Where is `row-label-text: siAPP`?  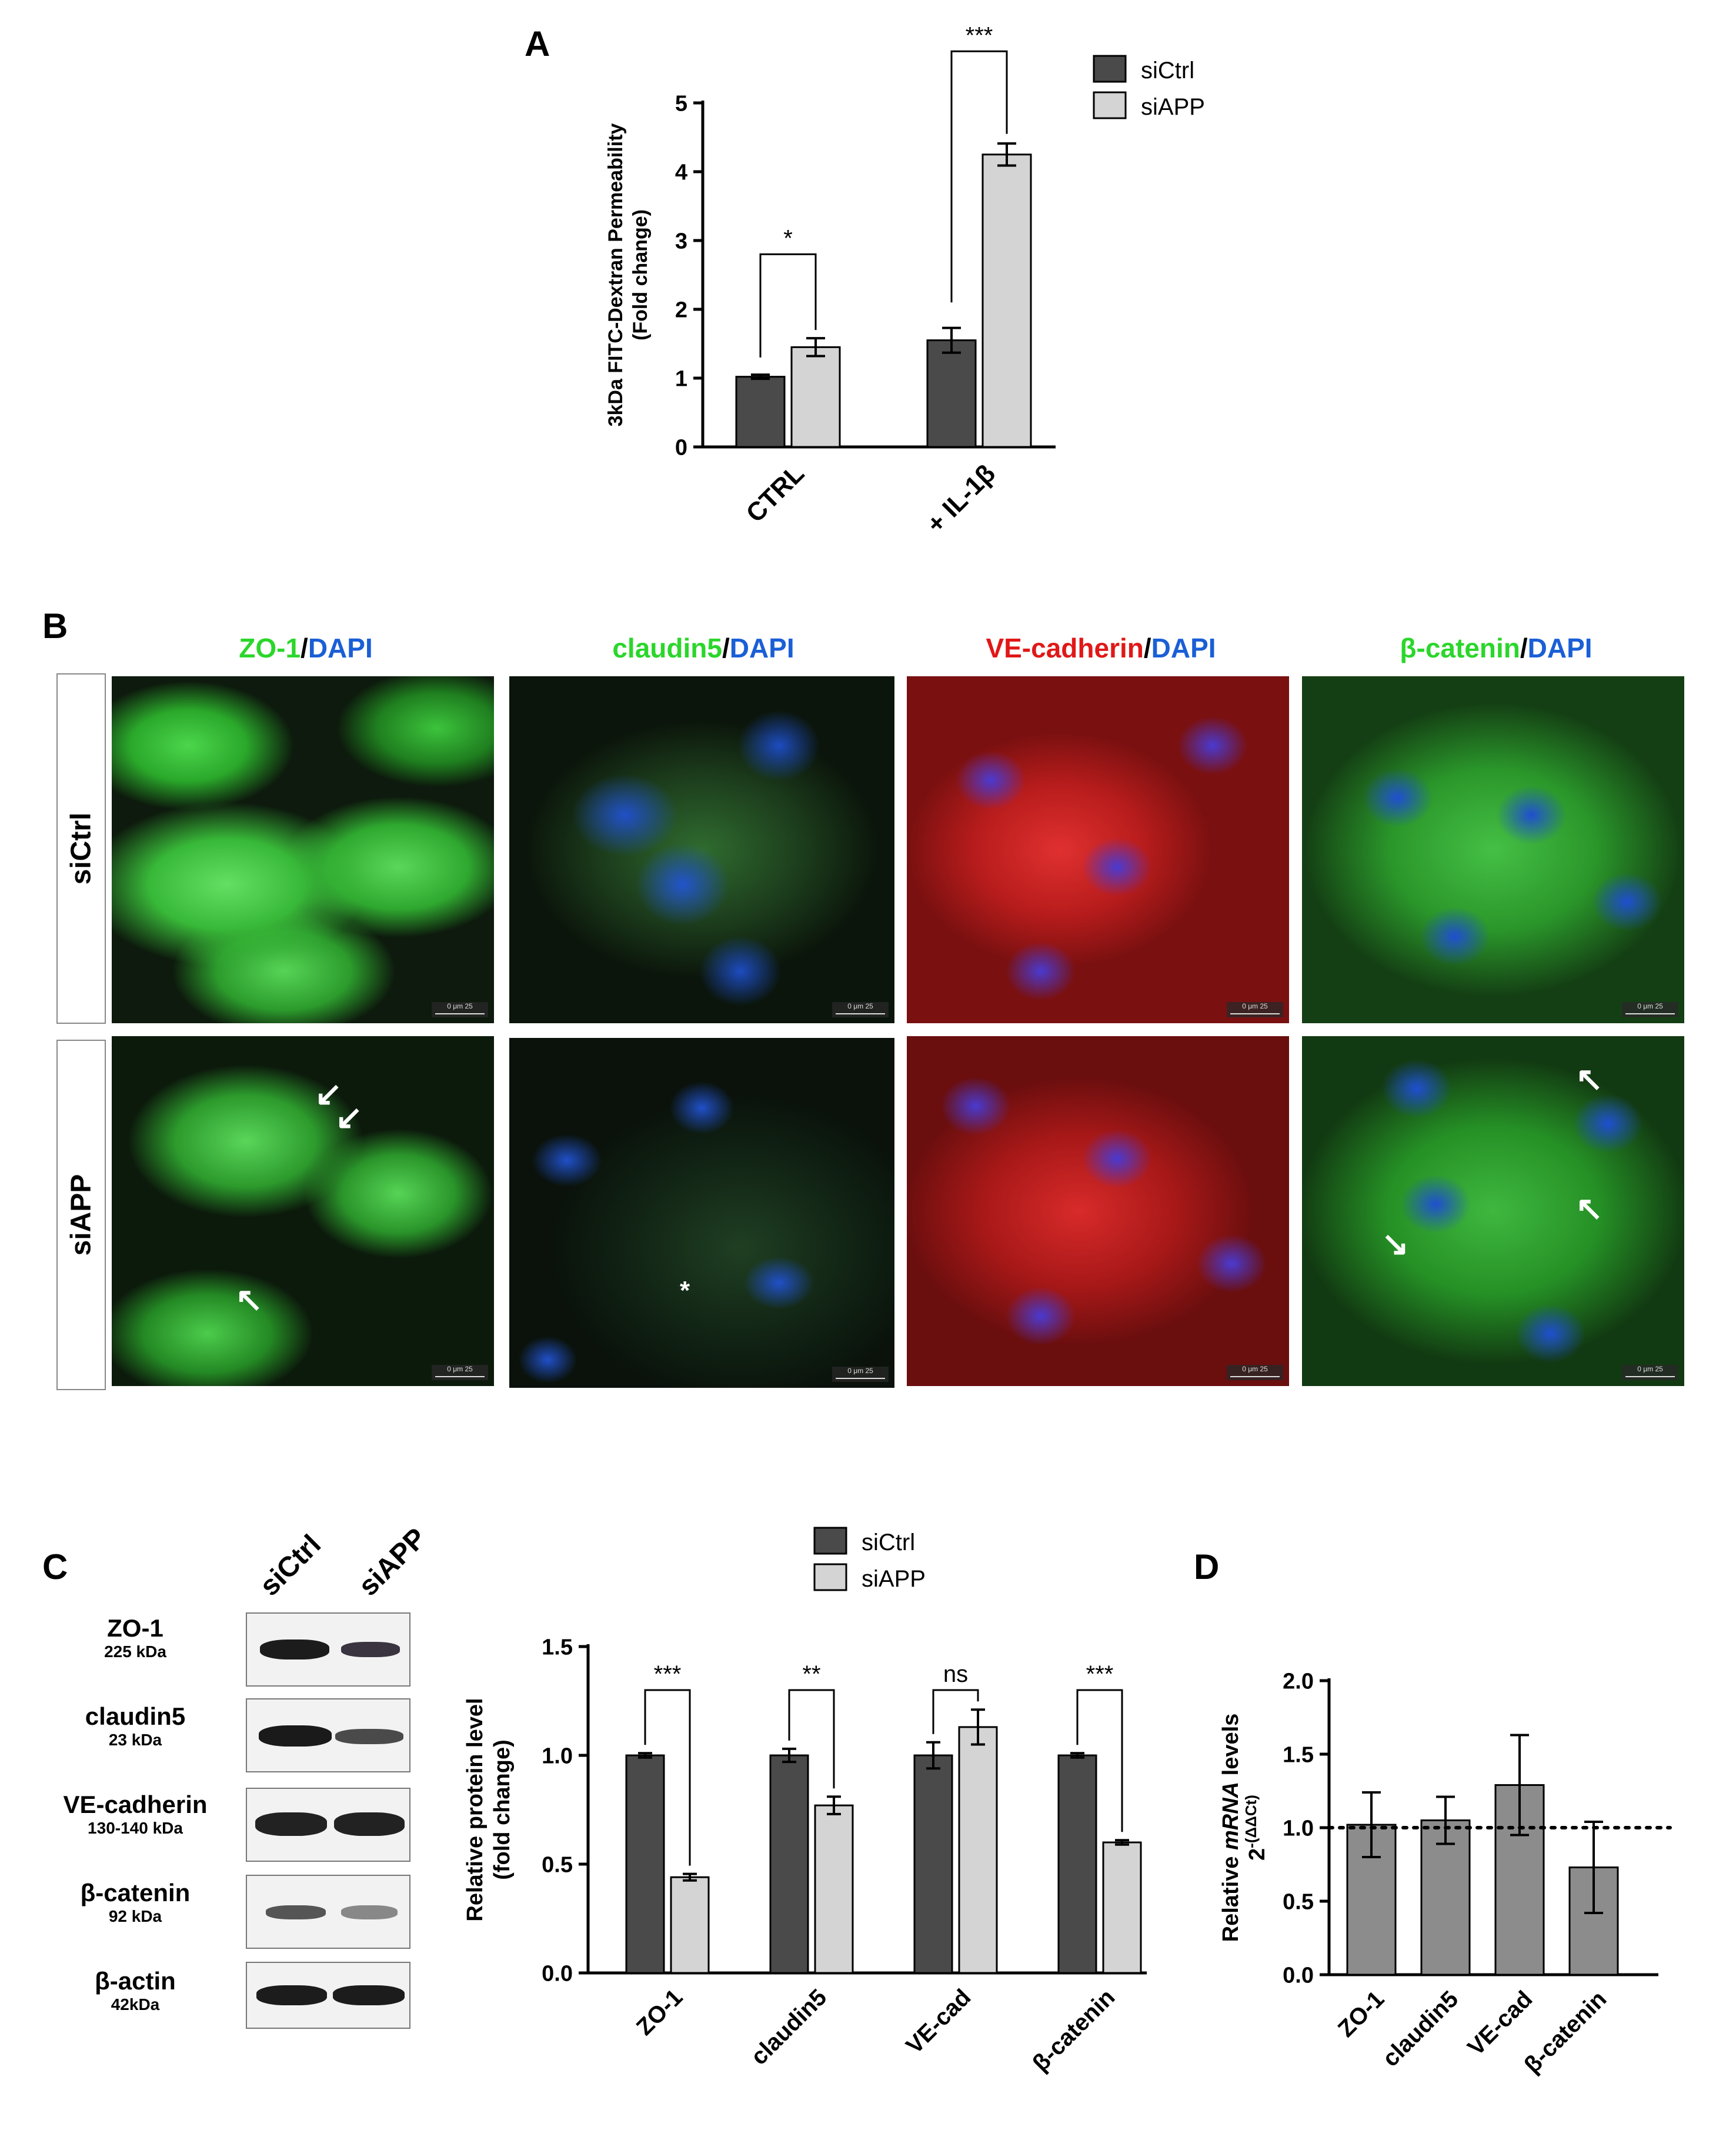
row-label-text: siAPP is located at coordinates (81, 1215).